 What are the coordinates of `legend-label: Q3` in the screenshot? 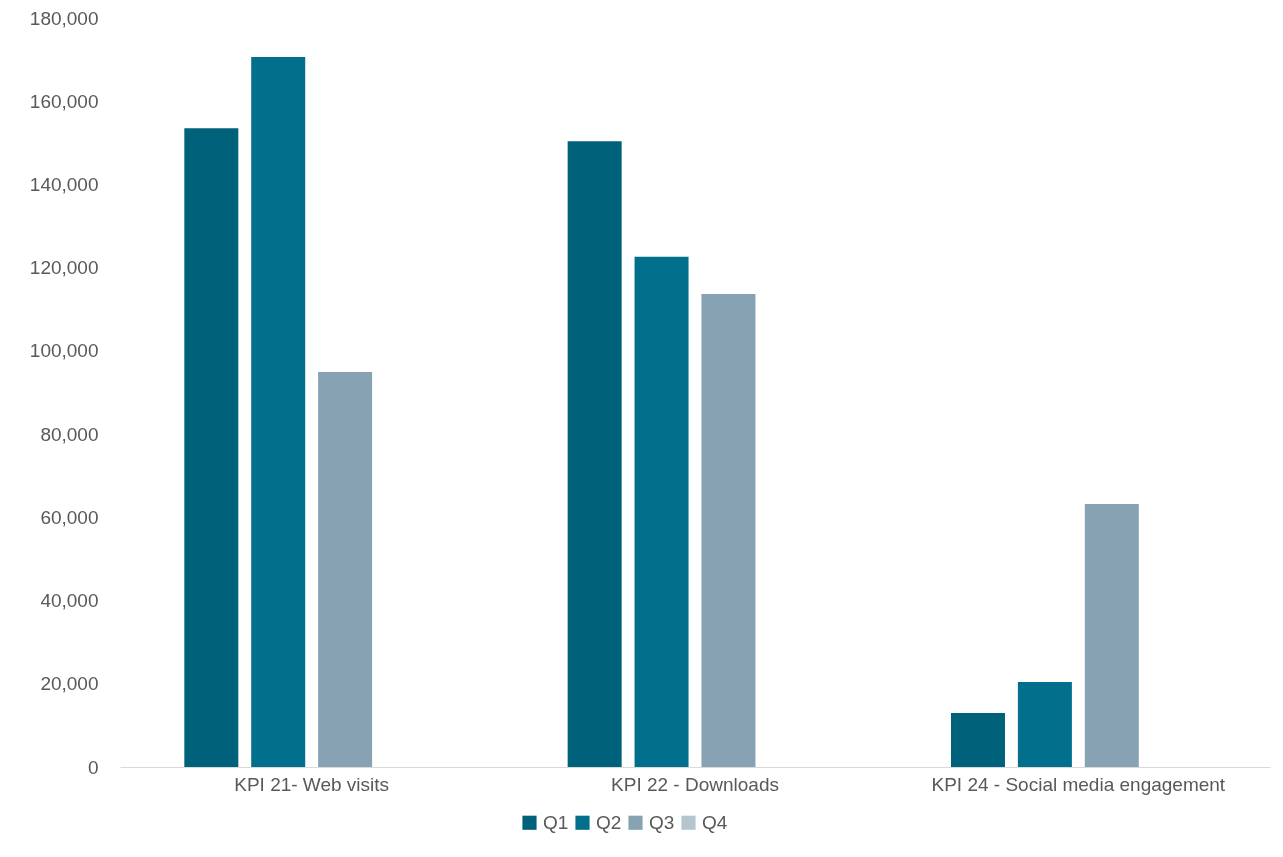 It's located at (662, 822).